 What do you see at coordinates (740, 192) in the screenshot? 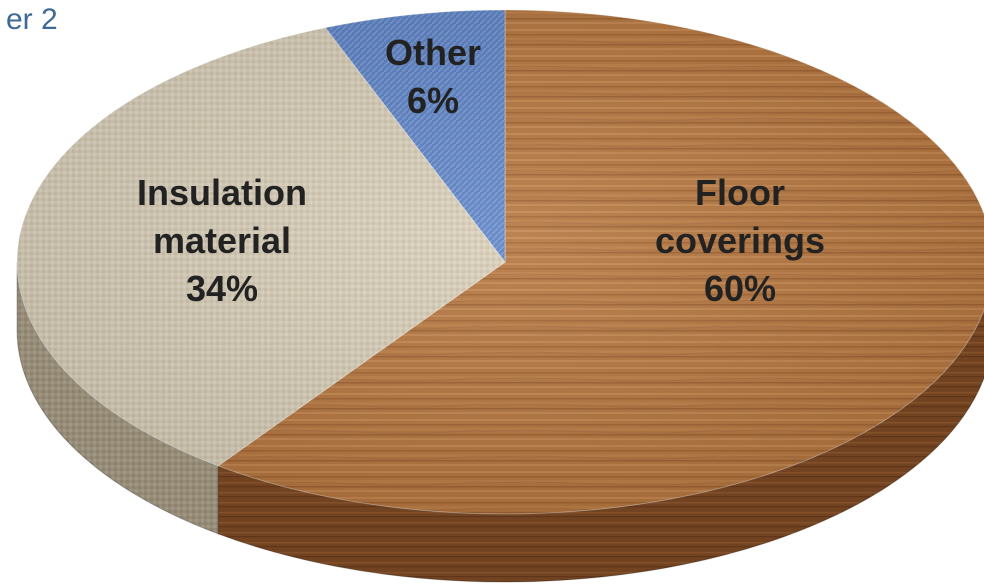
I see `slice-name-label-0: Floor` at bounding box center [740, 192].